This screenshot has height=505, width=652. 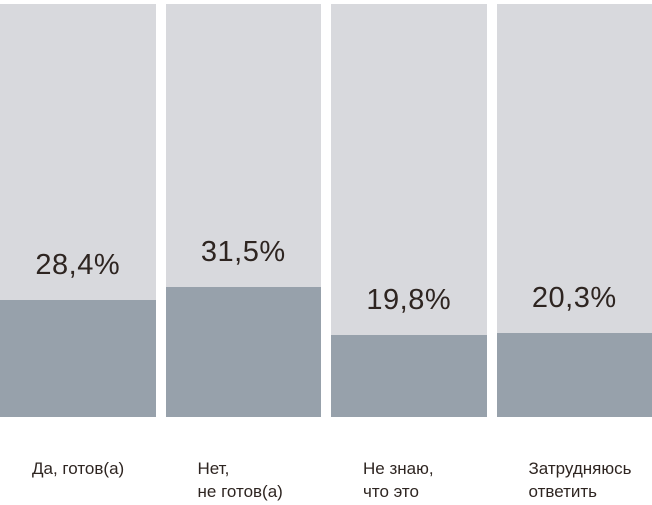 I want to click on category-label: Не знаю, что это, so click(x=398, y=480).